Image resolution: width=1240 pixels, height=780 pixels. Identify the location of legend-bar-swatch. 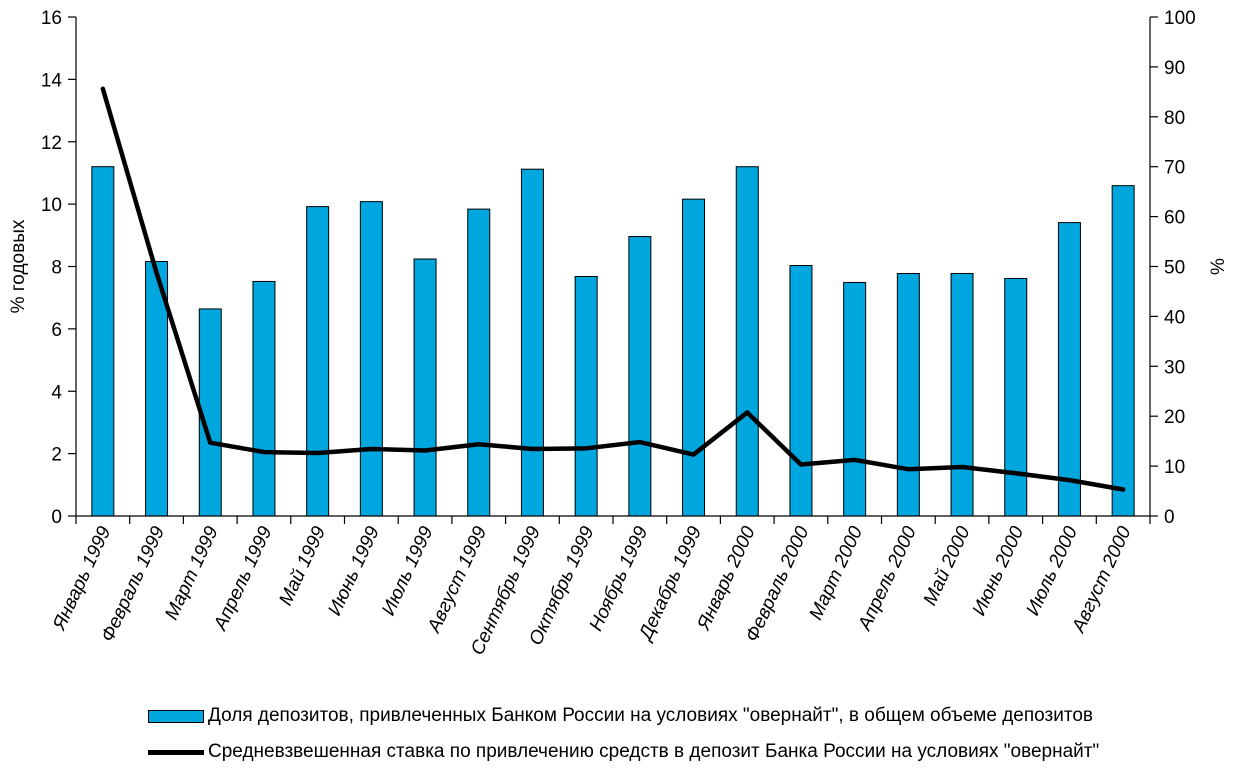
(176, 716).